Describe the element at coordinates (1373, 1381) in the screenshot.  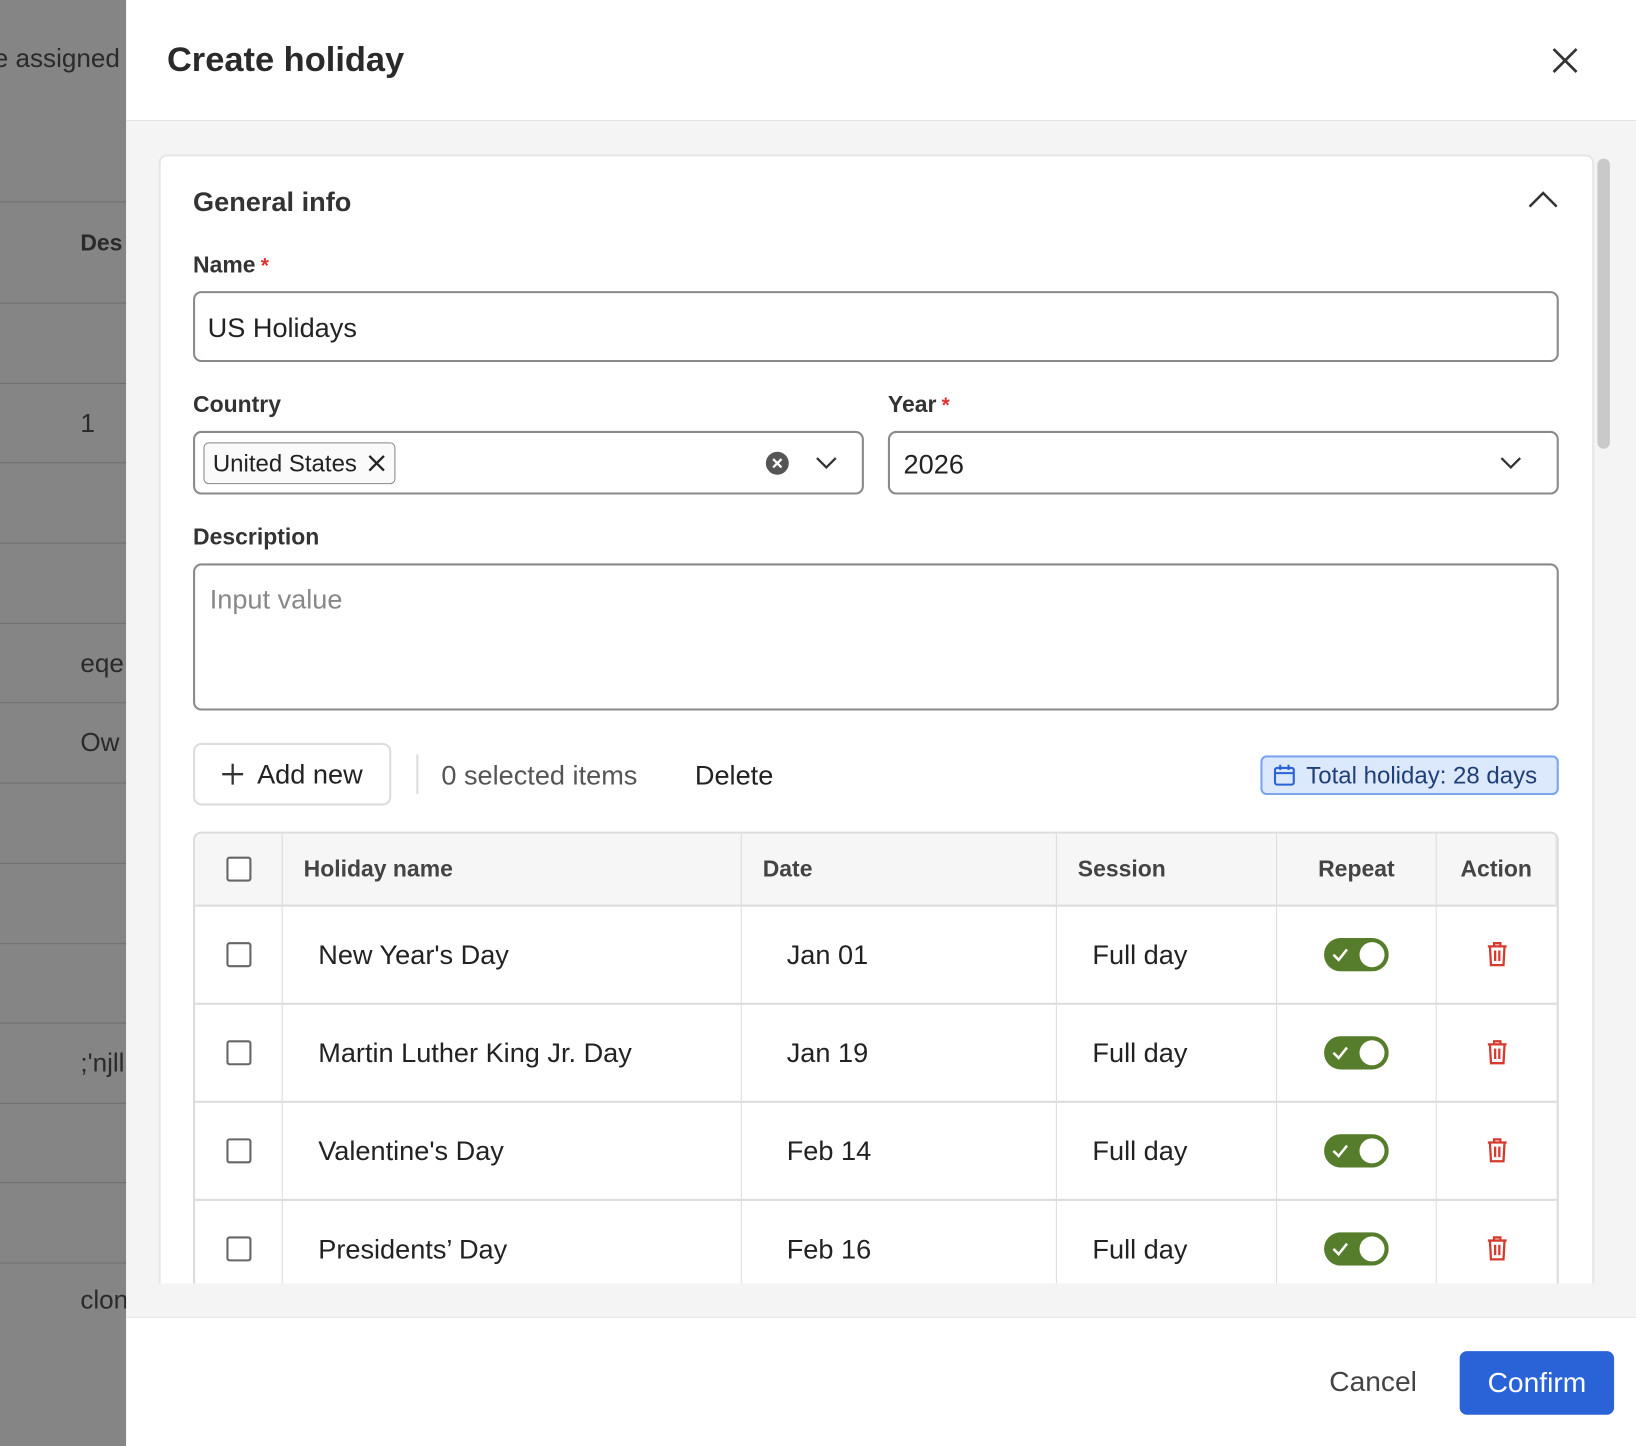
I see `cancel-button: Cancel` at that location.